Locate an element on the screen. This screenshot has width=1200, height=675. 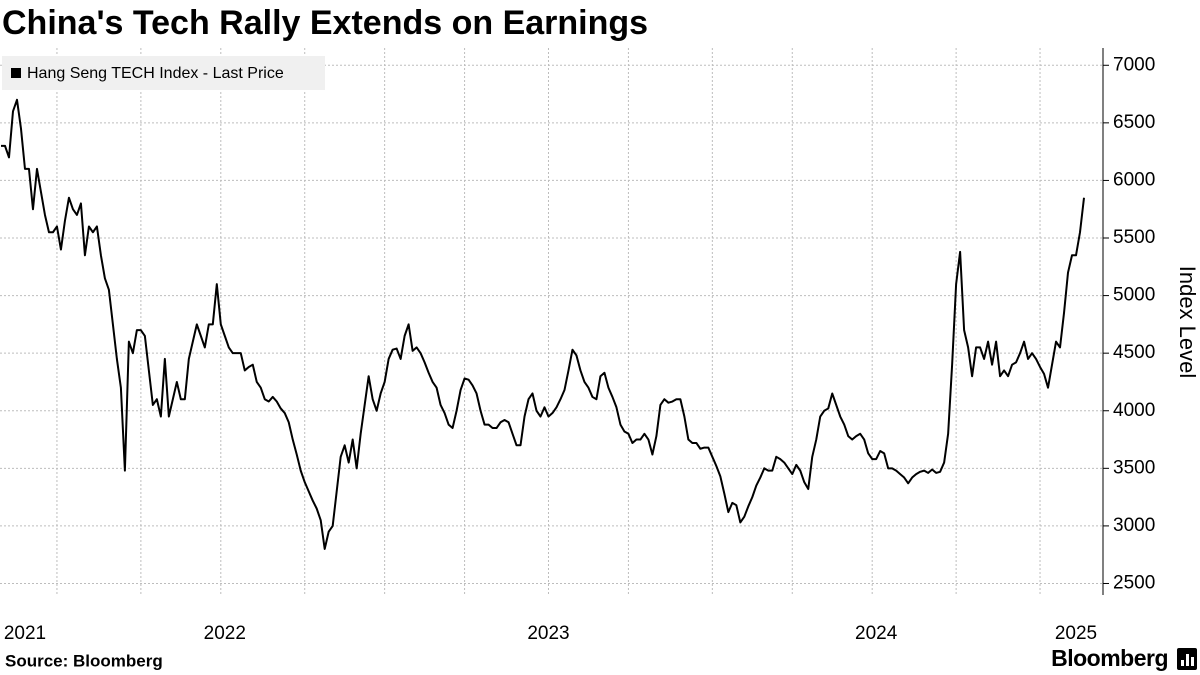
brand-icon is located at coordinates (1187, 659).